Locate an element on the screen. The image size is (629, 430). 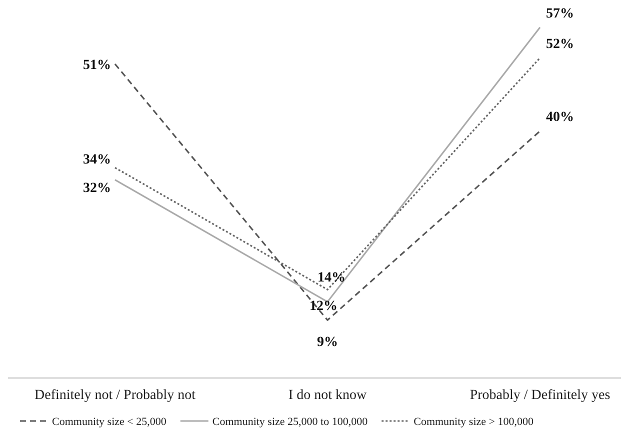
data-label: 40% is located at coordinates (560, 118).